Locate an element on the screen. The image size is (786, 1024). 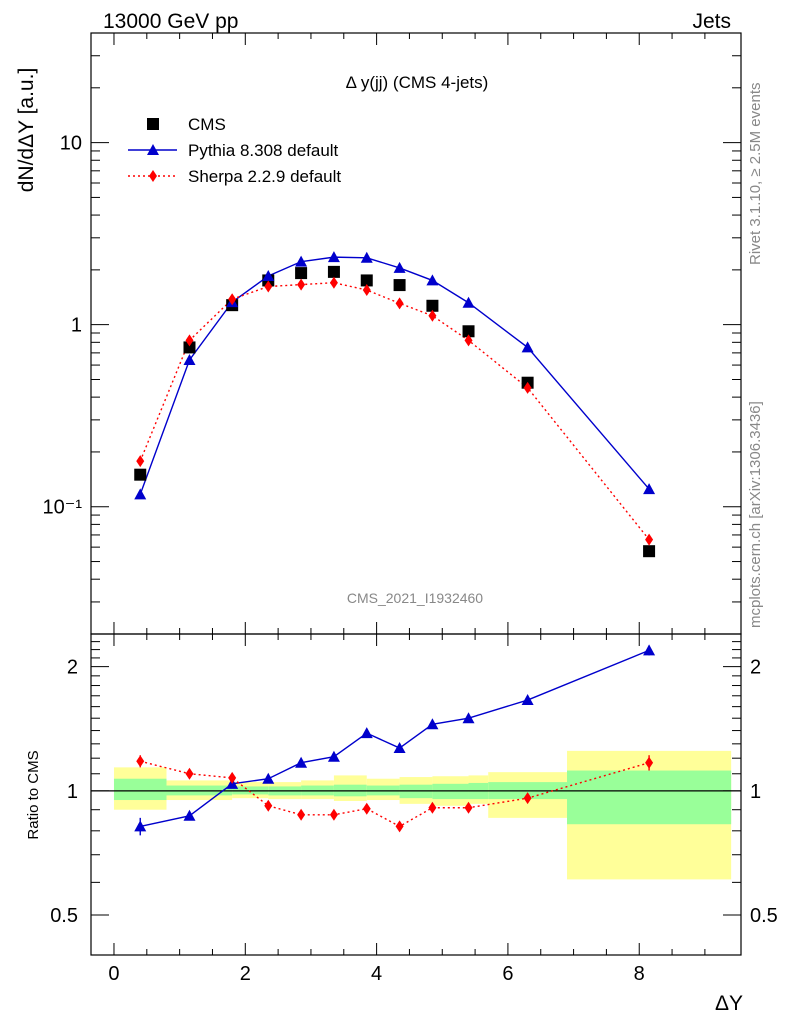
y-axis-label-ratio: Ratio to CMS is located at coordinates (33, 794).